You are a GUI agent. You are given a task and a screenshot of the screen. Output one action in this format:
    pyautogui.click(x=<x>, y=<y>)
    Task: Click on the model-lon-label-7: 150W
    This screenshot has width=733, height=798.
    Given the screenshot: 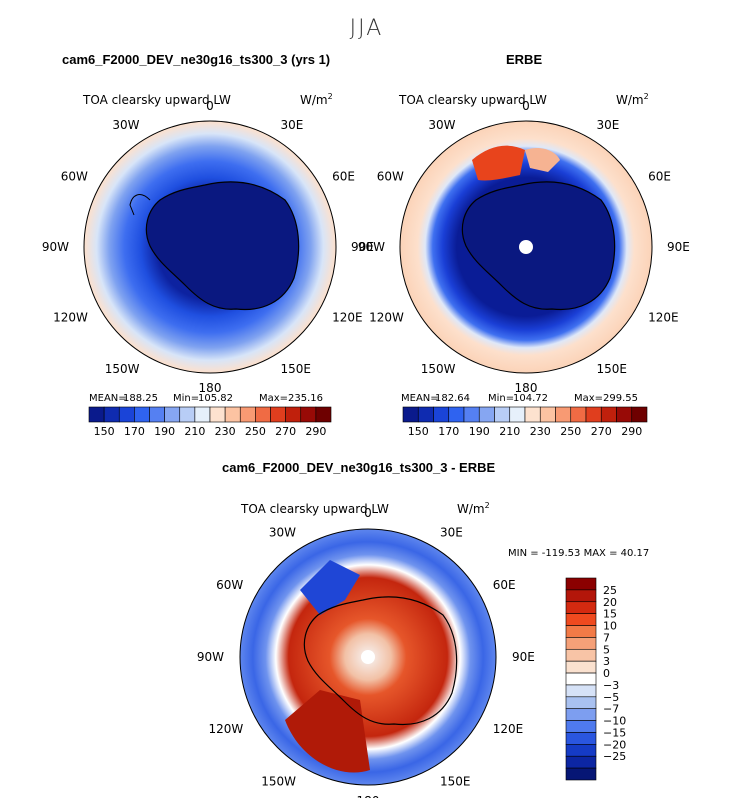 What is the action you would take?
    pyautogui.click(x=122, y=369)
    